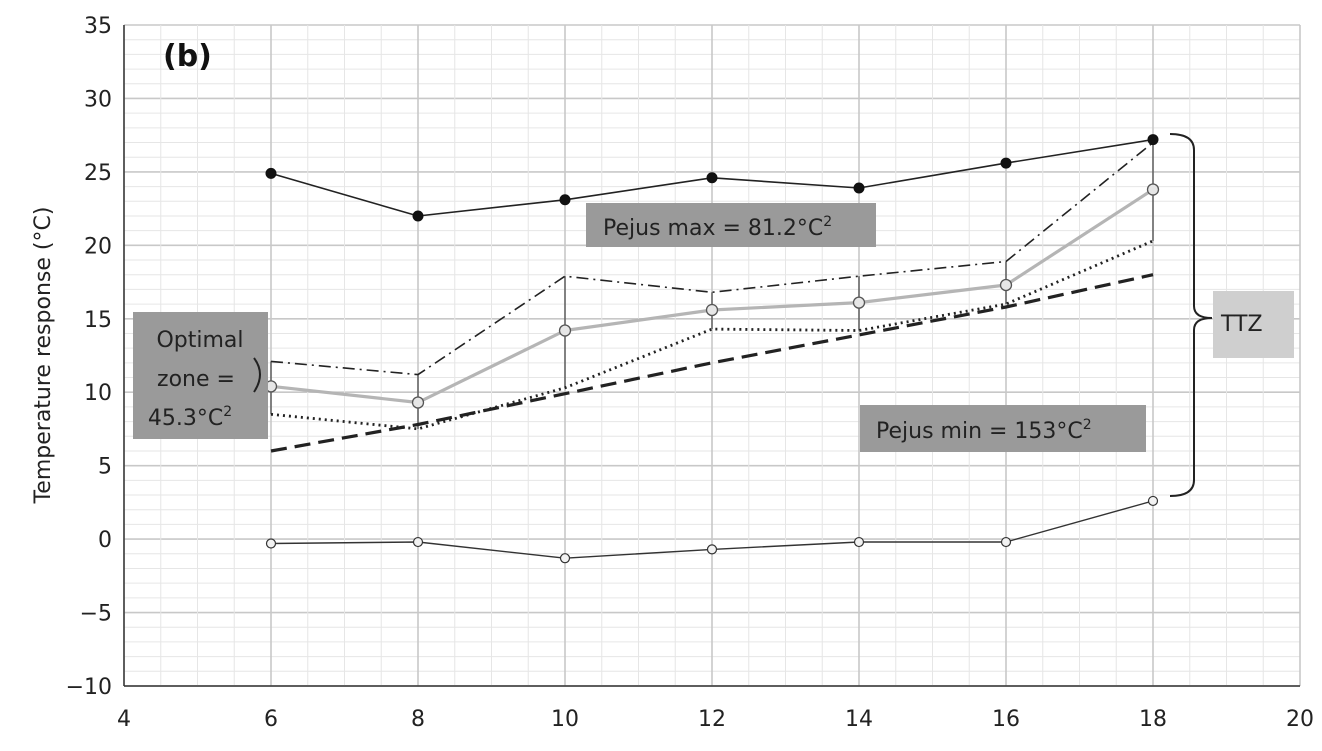 This screenshot has width=1322, height=751. I want to click on panel-label: (b), so click(187, 56).